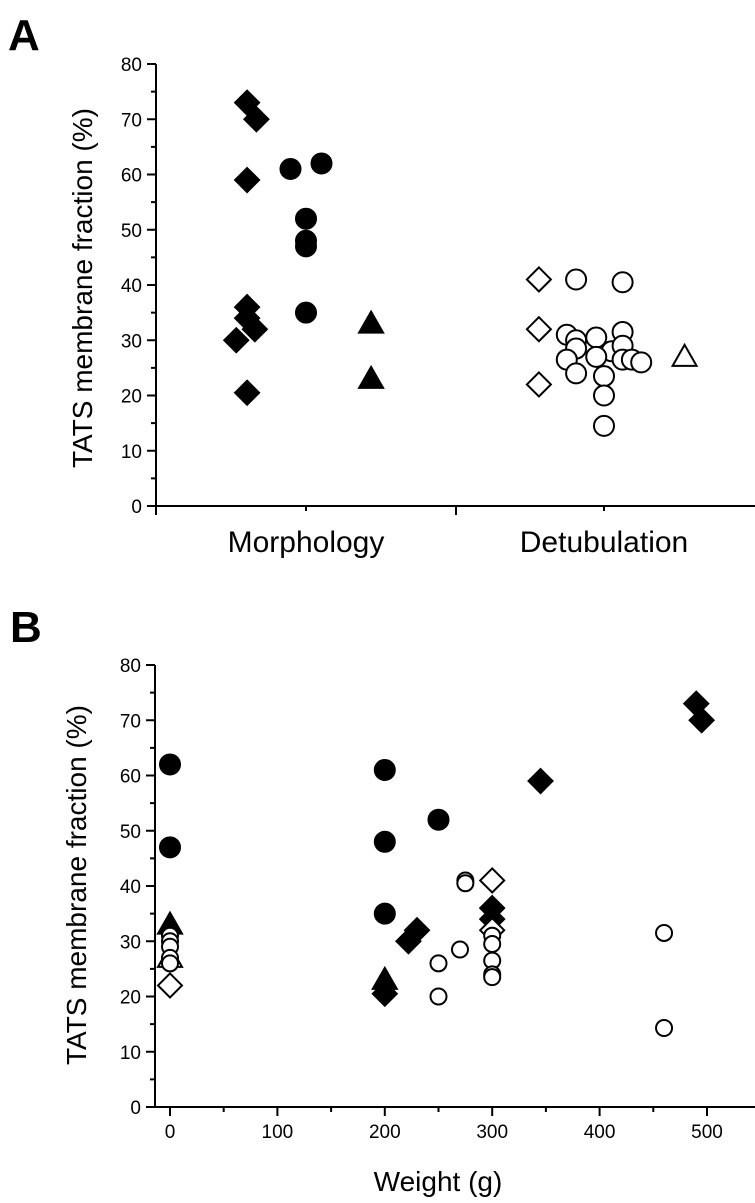  Describe the element at coordinates (24, 35) in the screenshot. I see `panel-a-letter: A` at that location.